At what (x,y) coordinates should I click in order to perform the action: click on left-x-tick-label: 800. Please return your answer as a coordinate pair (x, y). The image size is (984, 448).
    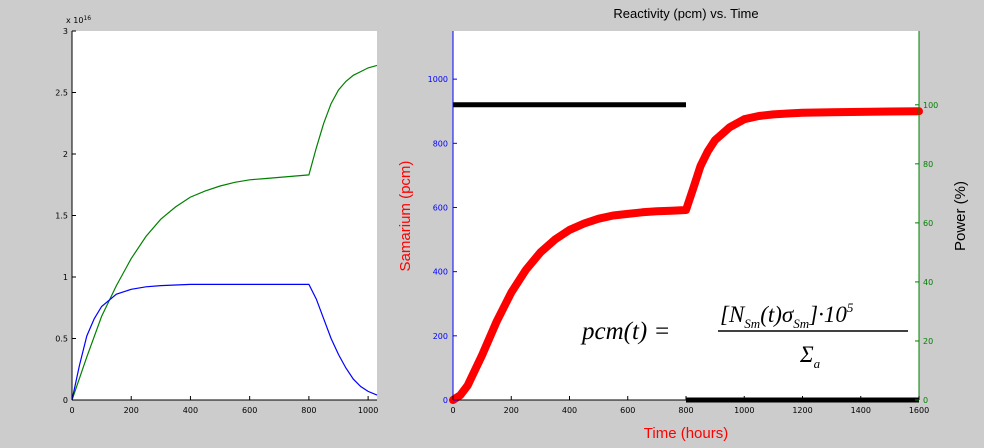
    Looking at the image, I should click on (308, 410).